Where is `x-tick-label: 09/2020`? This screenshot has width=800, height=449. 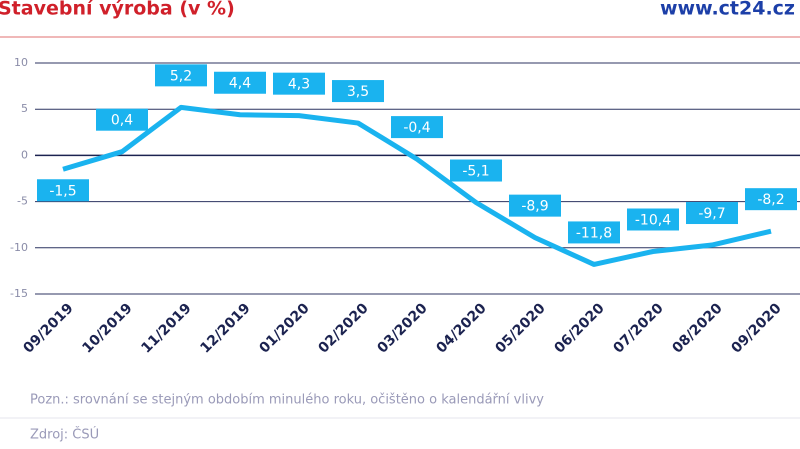 x-tick-label: 09/2020 is located at coordinates (756, 328).